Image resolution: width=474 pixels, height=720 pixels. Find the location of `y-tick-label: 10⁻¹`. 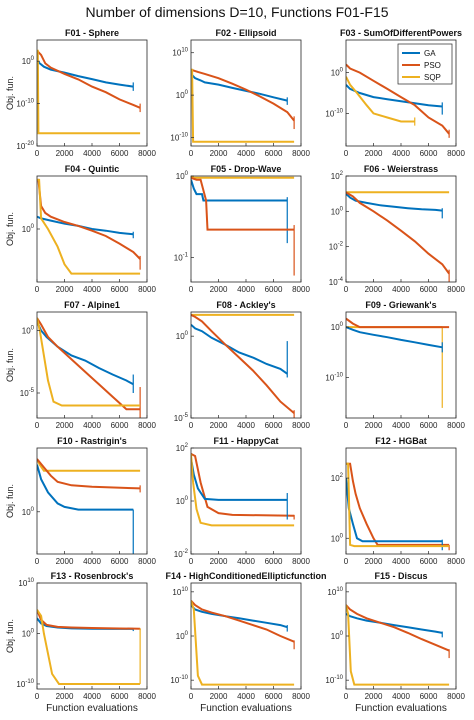

y-tick-label: 10⁻¹ is located at coordinates (181, 257).